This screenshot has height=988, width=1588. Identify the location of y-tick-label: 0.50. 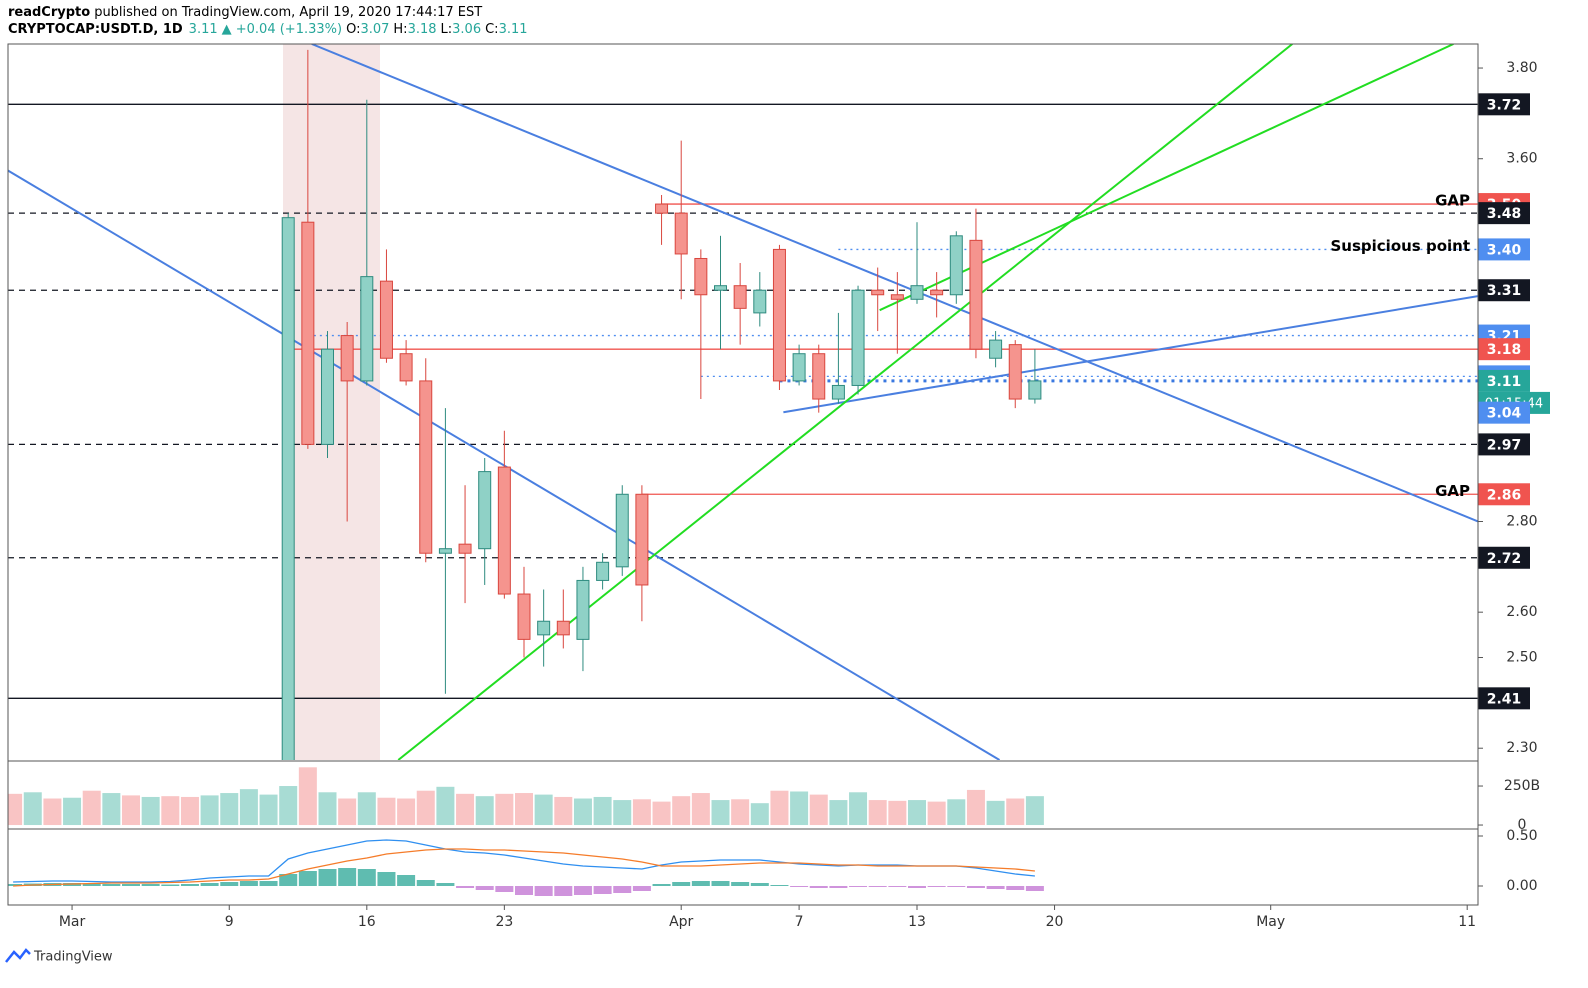
(1521, 836).